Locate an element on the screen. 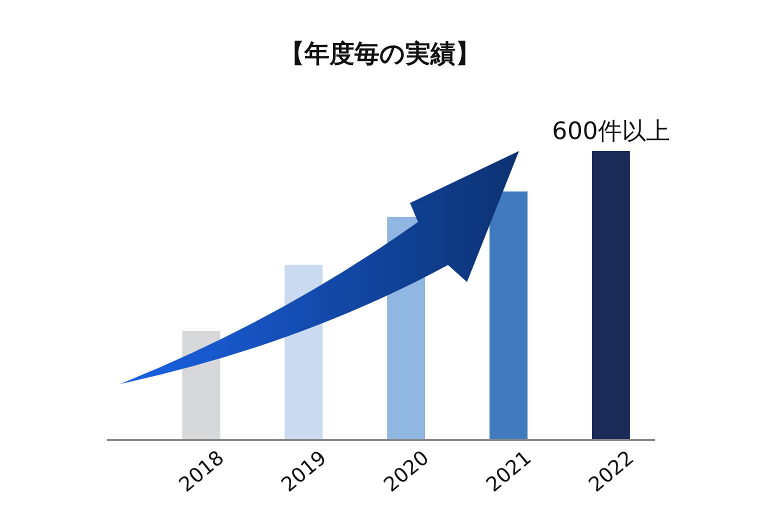 Image resolution: width=760 pixels, height=522 pixels. chart-title: 【年度毎の実績】 is located at coordinates (380, 53).